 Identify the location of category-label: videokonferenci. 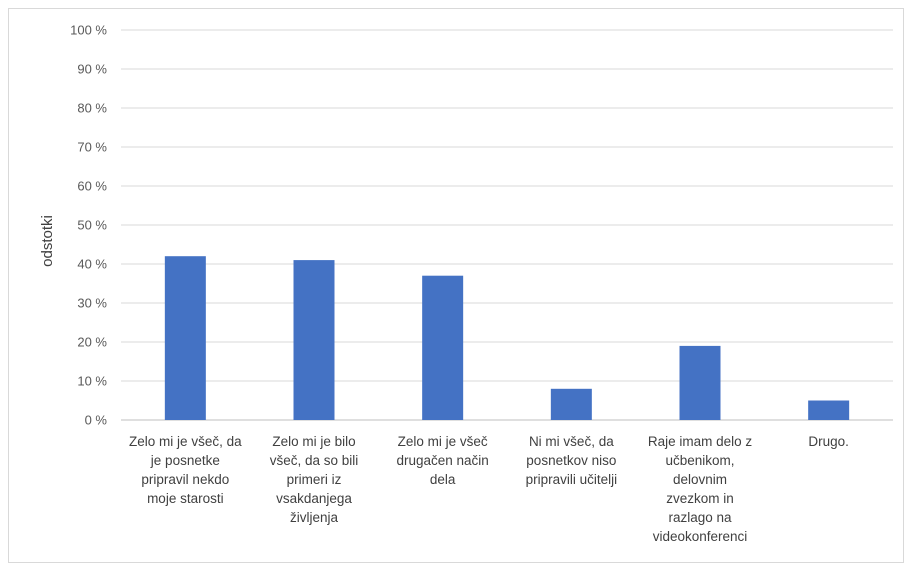
(700, 536).